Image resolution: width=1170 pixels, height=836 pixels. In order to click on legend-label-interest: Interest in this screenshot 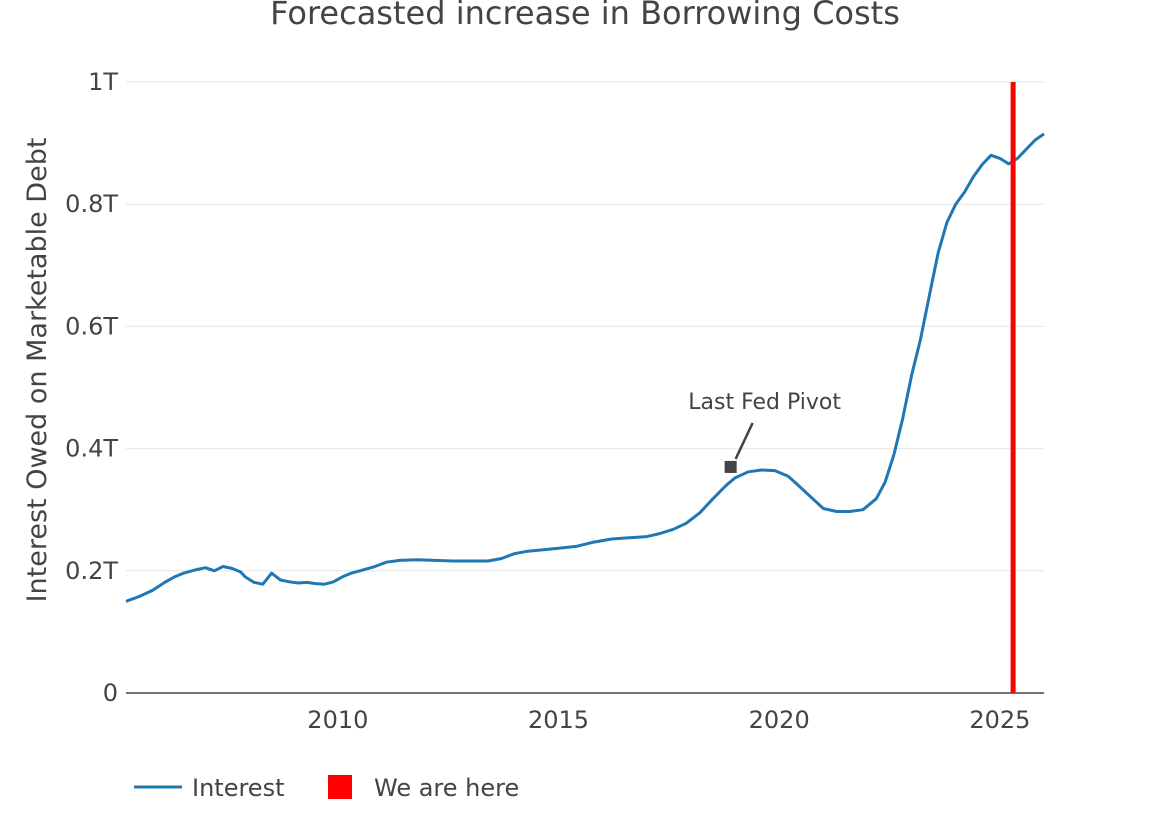, I will do `click(238, 788)`.